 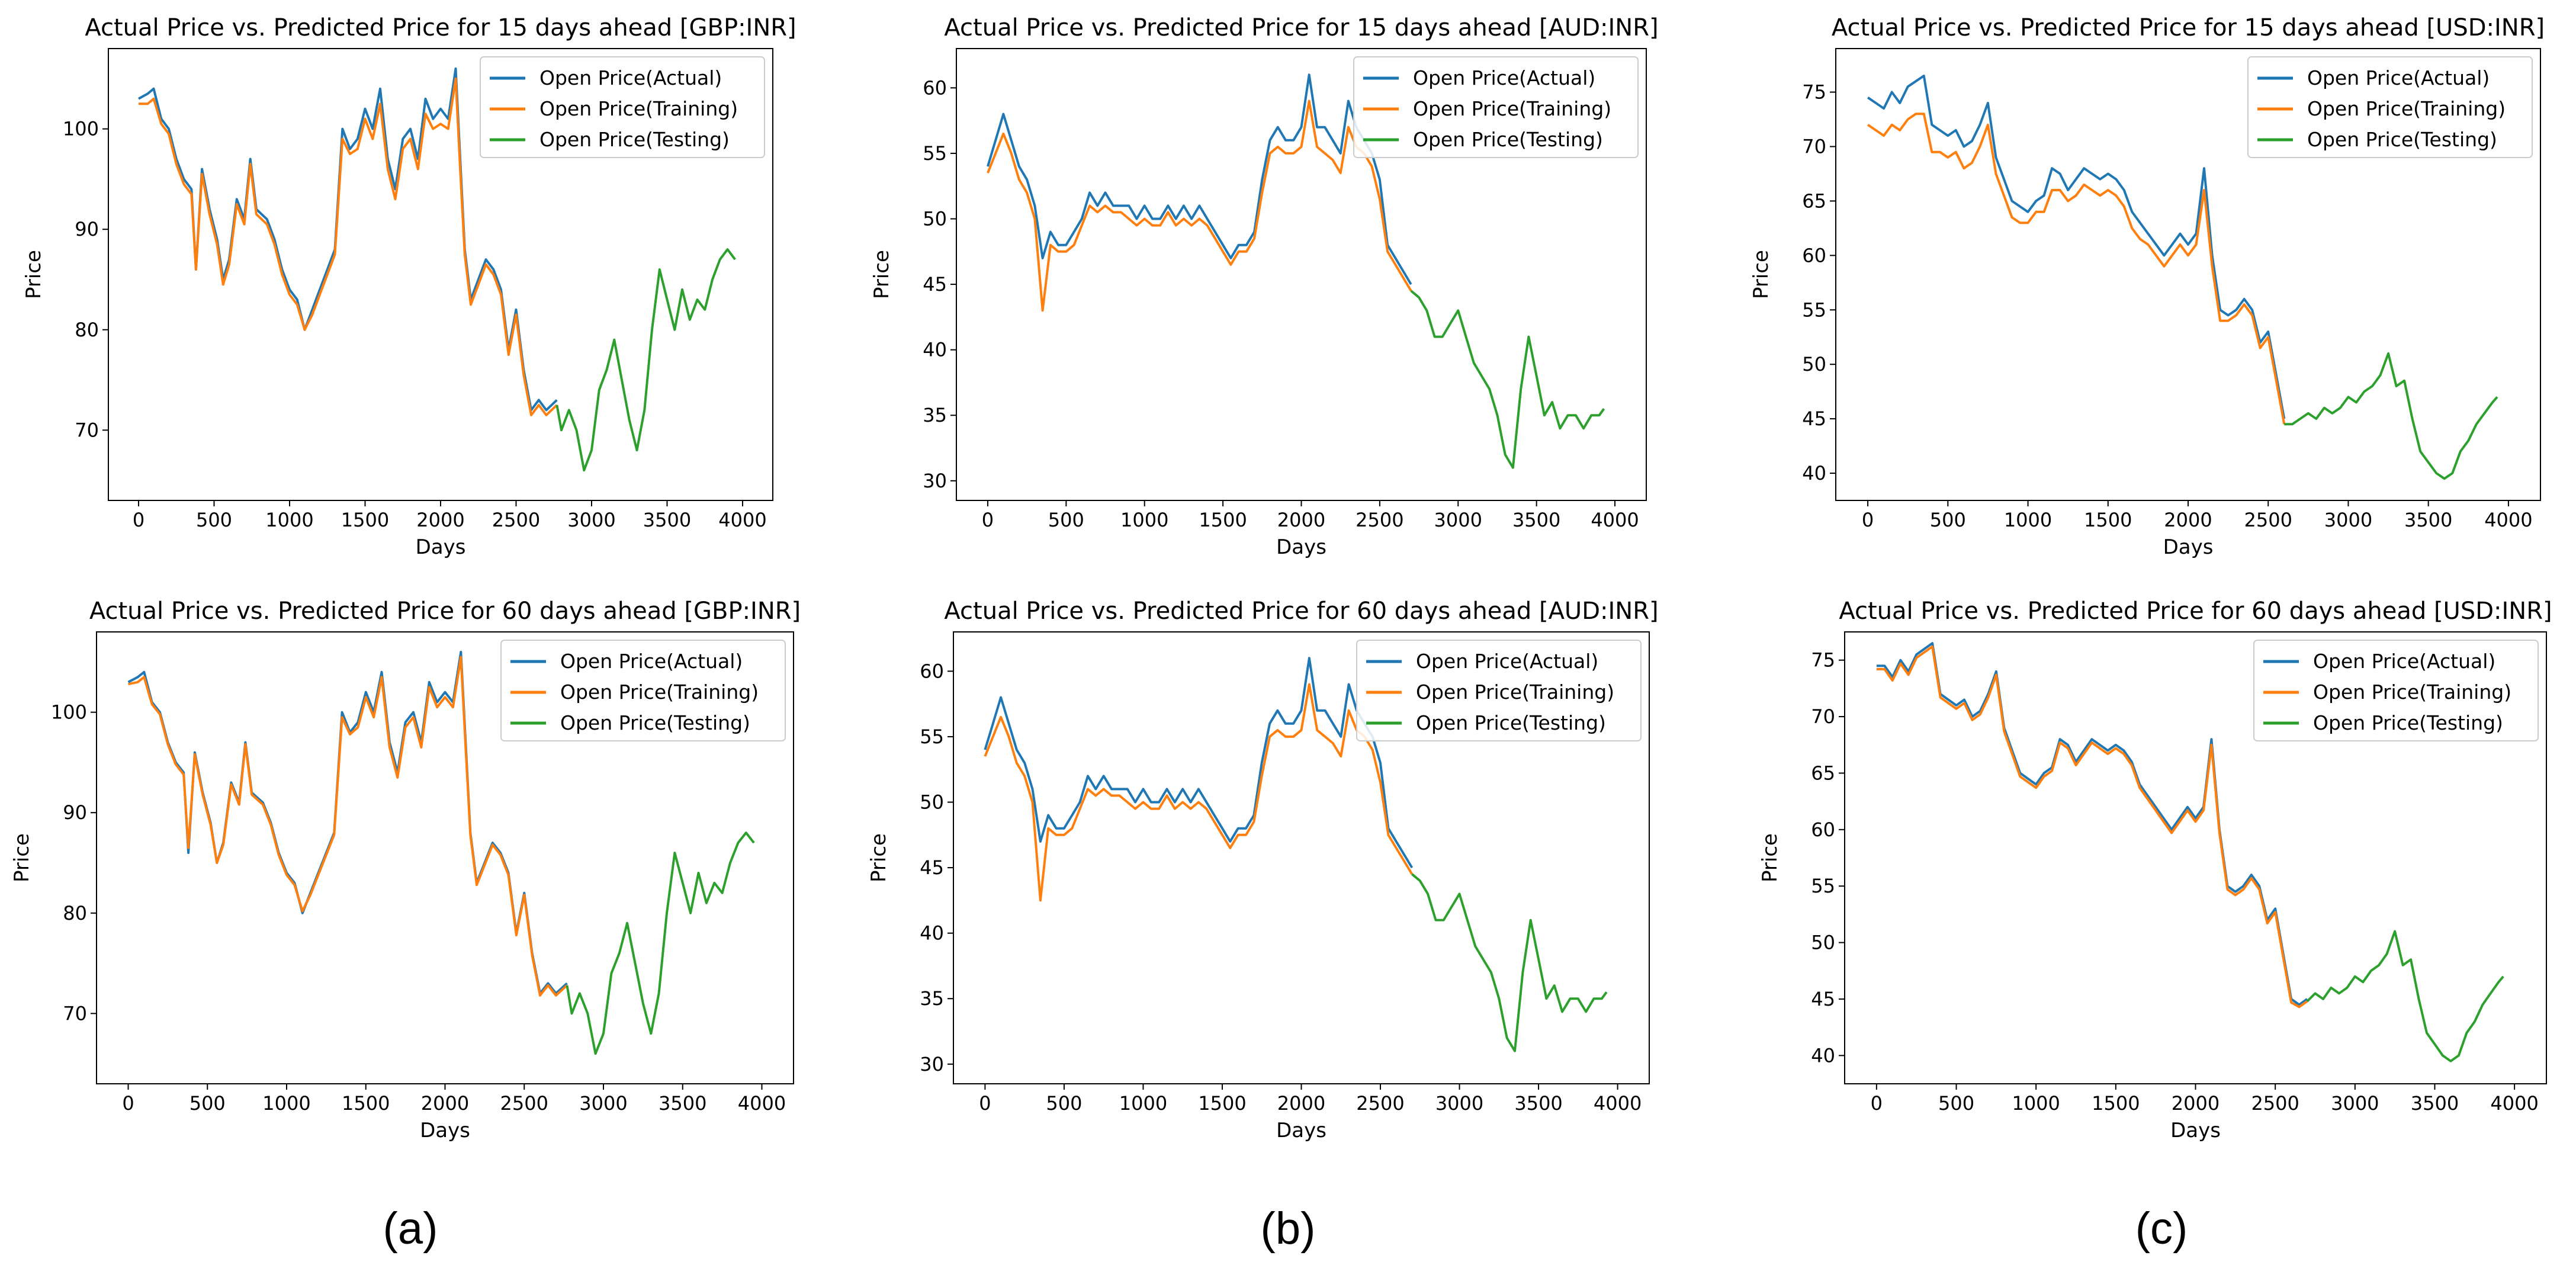 What do you see at coordinates (935, 350) in the screenshot?
I see `y-tick-label: 40` at bounding box center [935, 350].